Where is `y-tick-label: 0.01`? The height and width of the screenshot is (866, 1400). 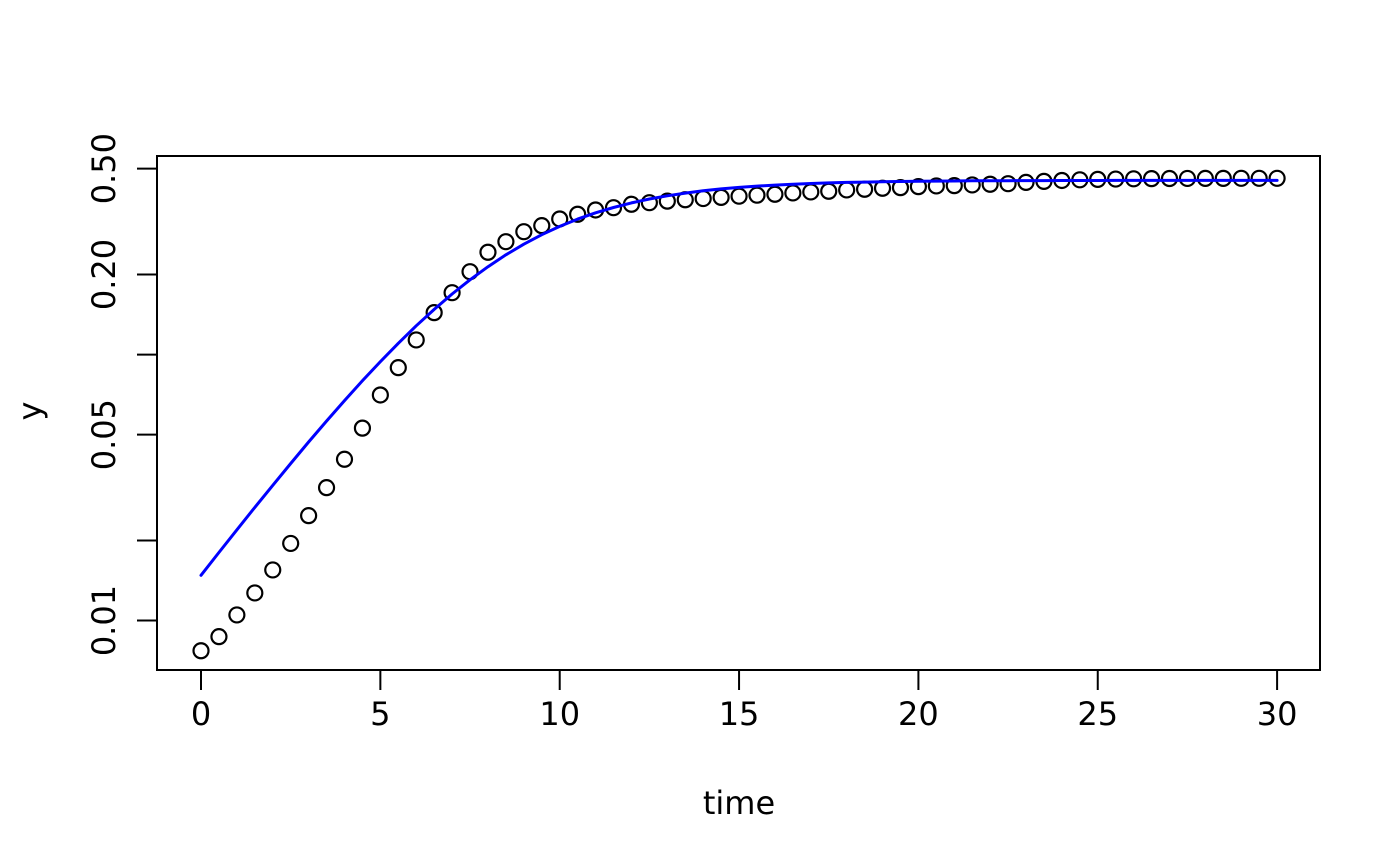
y-tick-label: 0.01 is located at coordinates (104, 620).